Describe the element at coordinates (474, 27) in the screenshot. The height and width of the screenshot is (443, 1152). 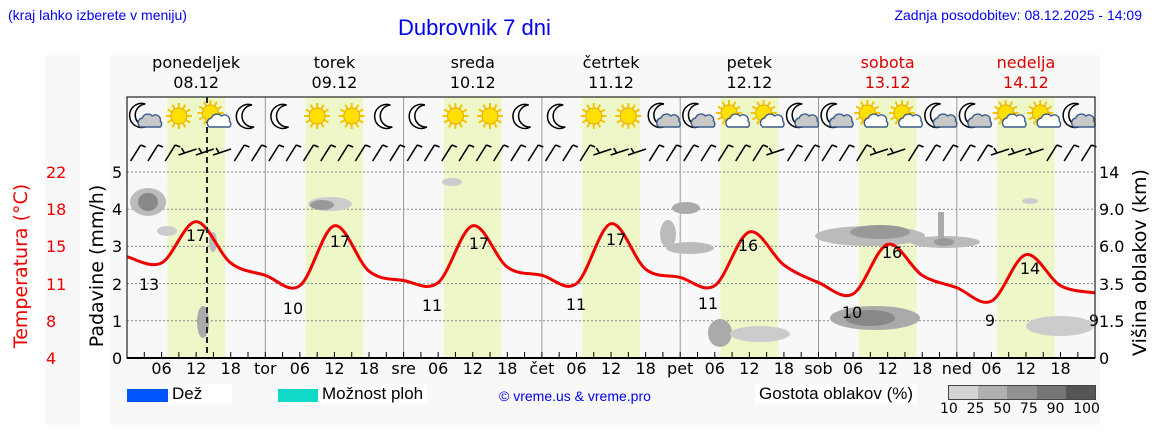
I see `page-title: Dubrovnik 7 dni` at that location.